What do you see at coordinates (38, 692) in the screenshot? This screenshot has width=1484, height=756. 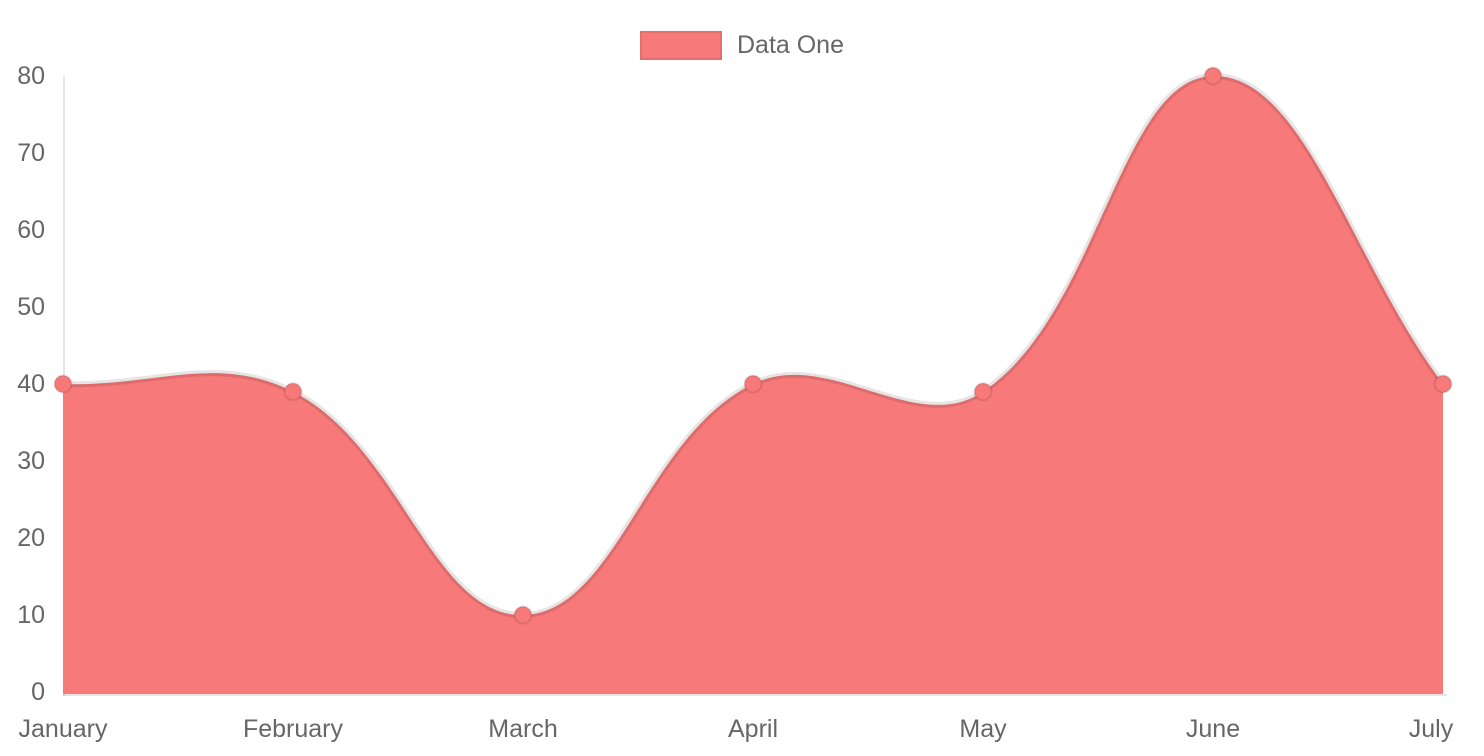 I see `y-axis-tick-label: 0` at bounding box center [38, 692].